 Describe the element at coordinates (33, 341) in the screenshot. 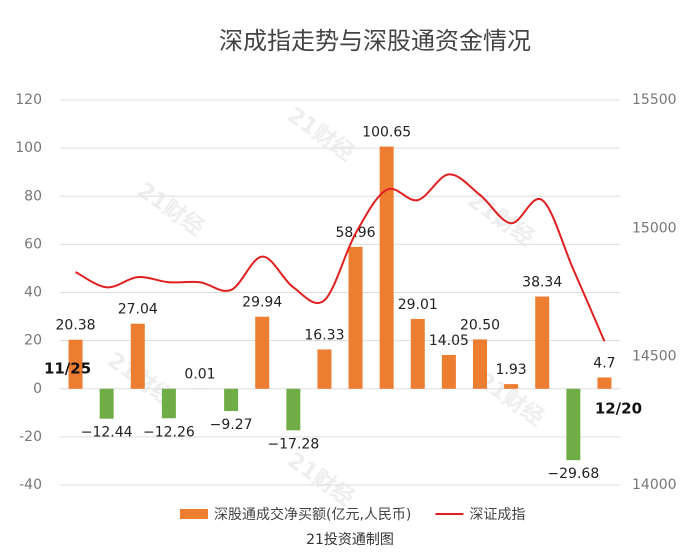

I see `y-tick-label: 20` at that location.